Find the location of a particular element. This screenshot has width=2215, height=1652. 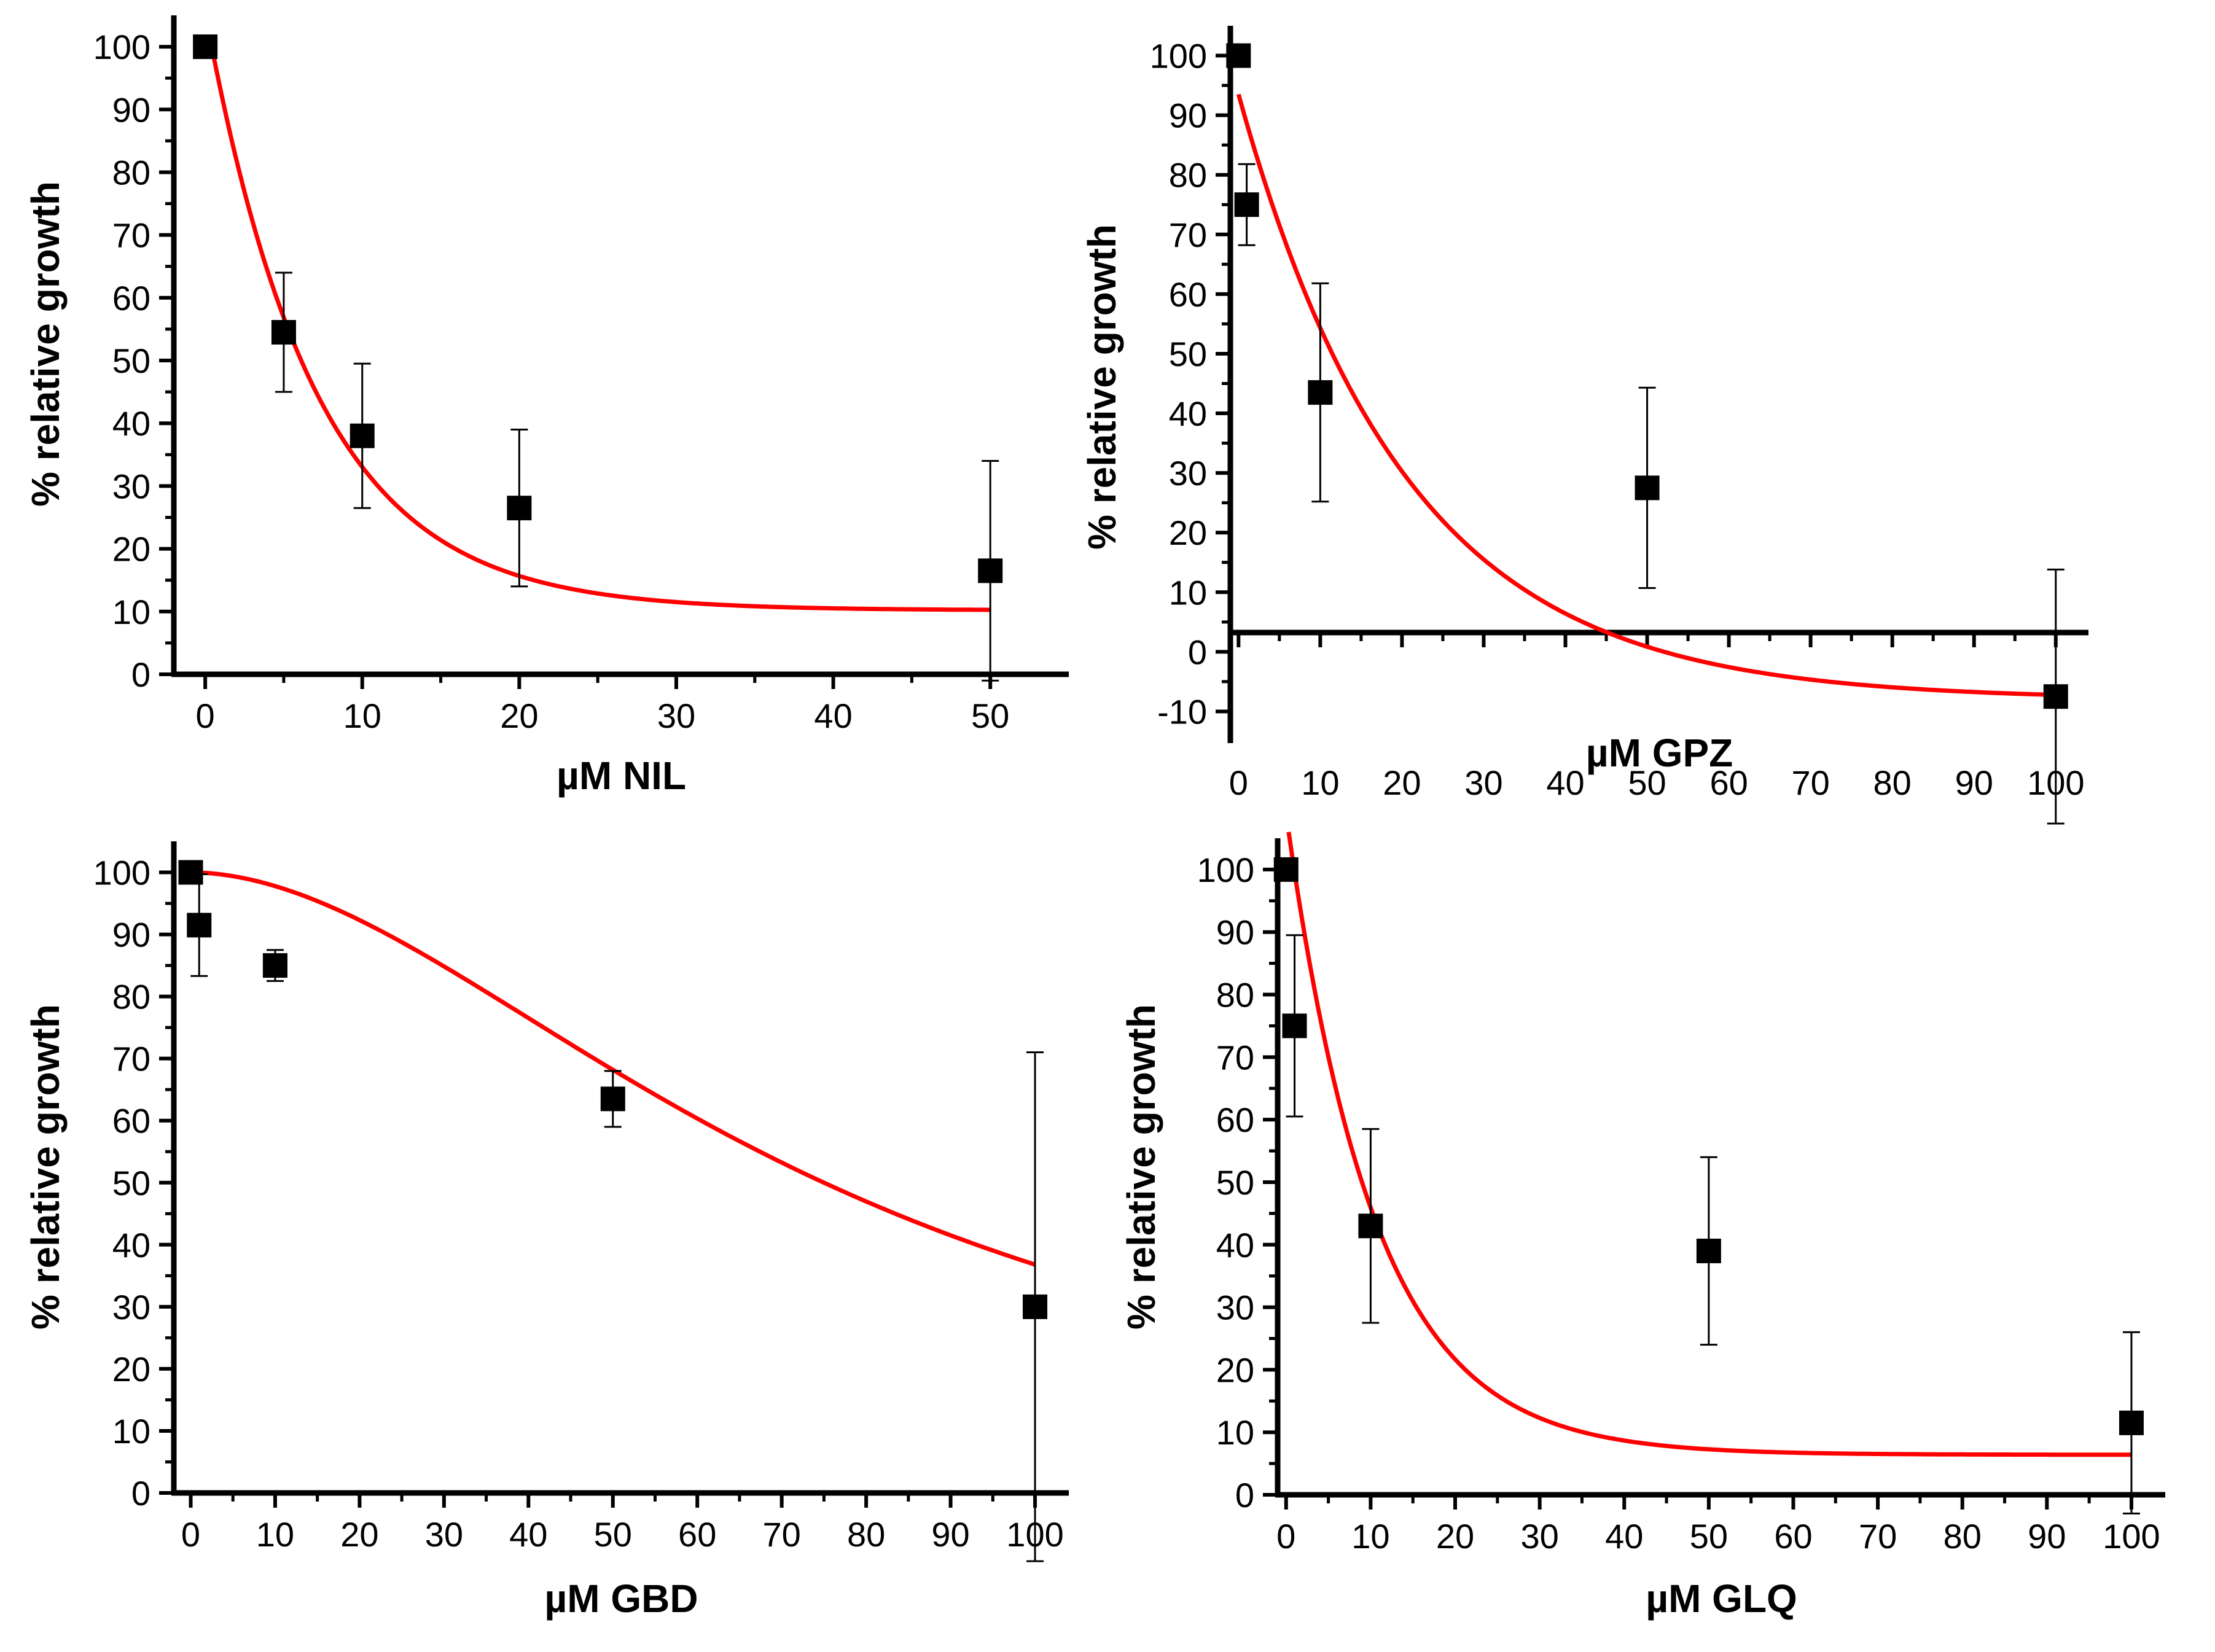

x-axis-title: µM GPZ is located at coordinates (1659, 753).